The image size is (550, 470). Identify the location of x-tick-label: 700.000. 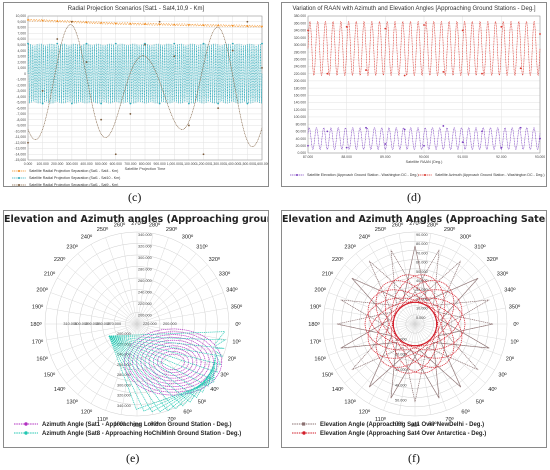
(130, 164).